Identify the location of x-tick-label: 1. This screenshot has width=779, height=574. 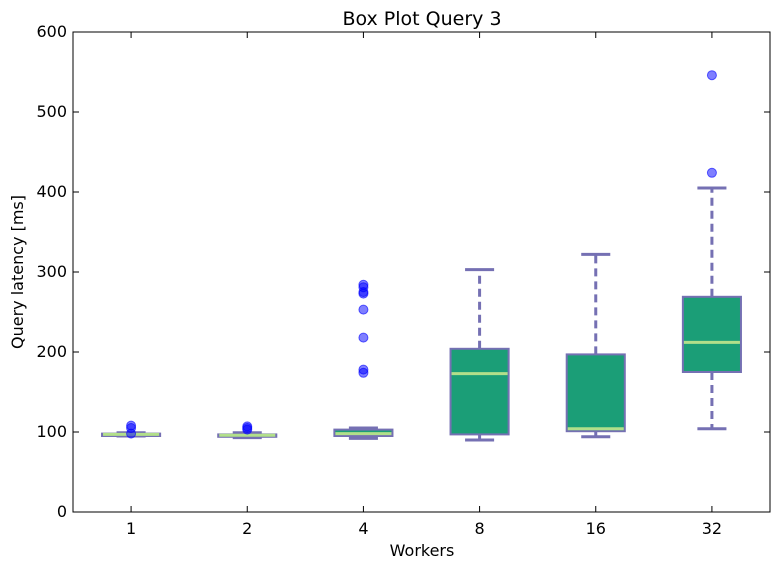
(131, 528).